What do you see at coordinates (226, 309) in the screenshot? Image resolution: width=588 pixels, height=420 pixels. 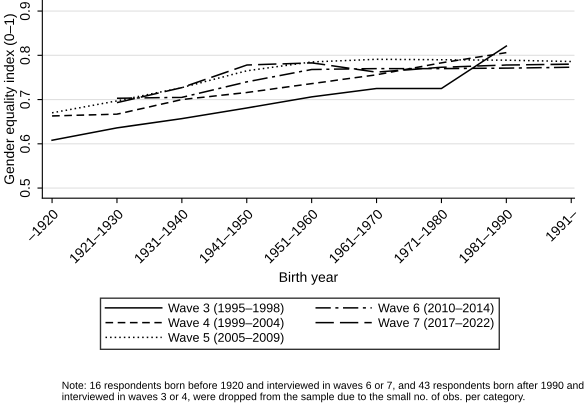 I see `legend-label: Wave 3 (1995–1998)` at bounding box center [226, 309].